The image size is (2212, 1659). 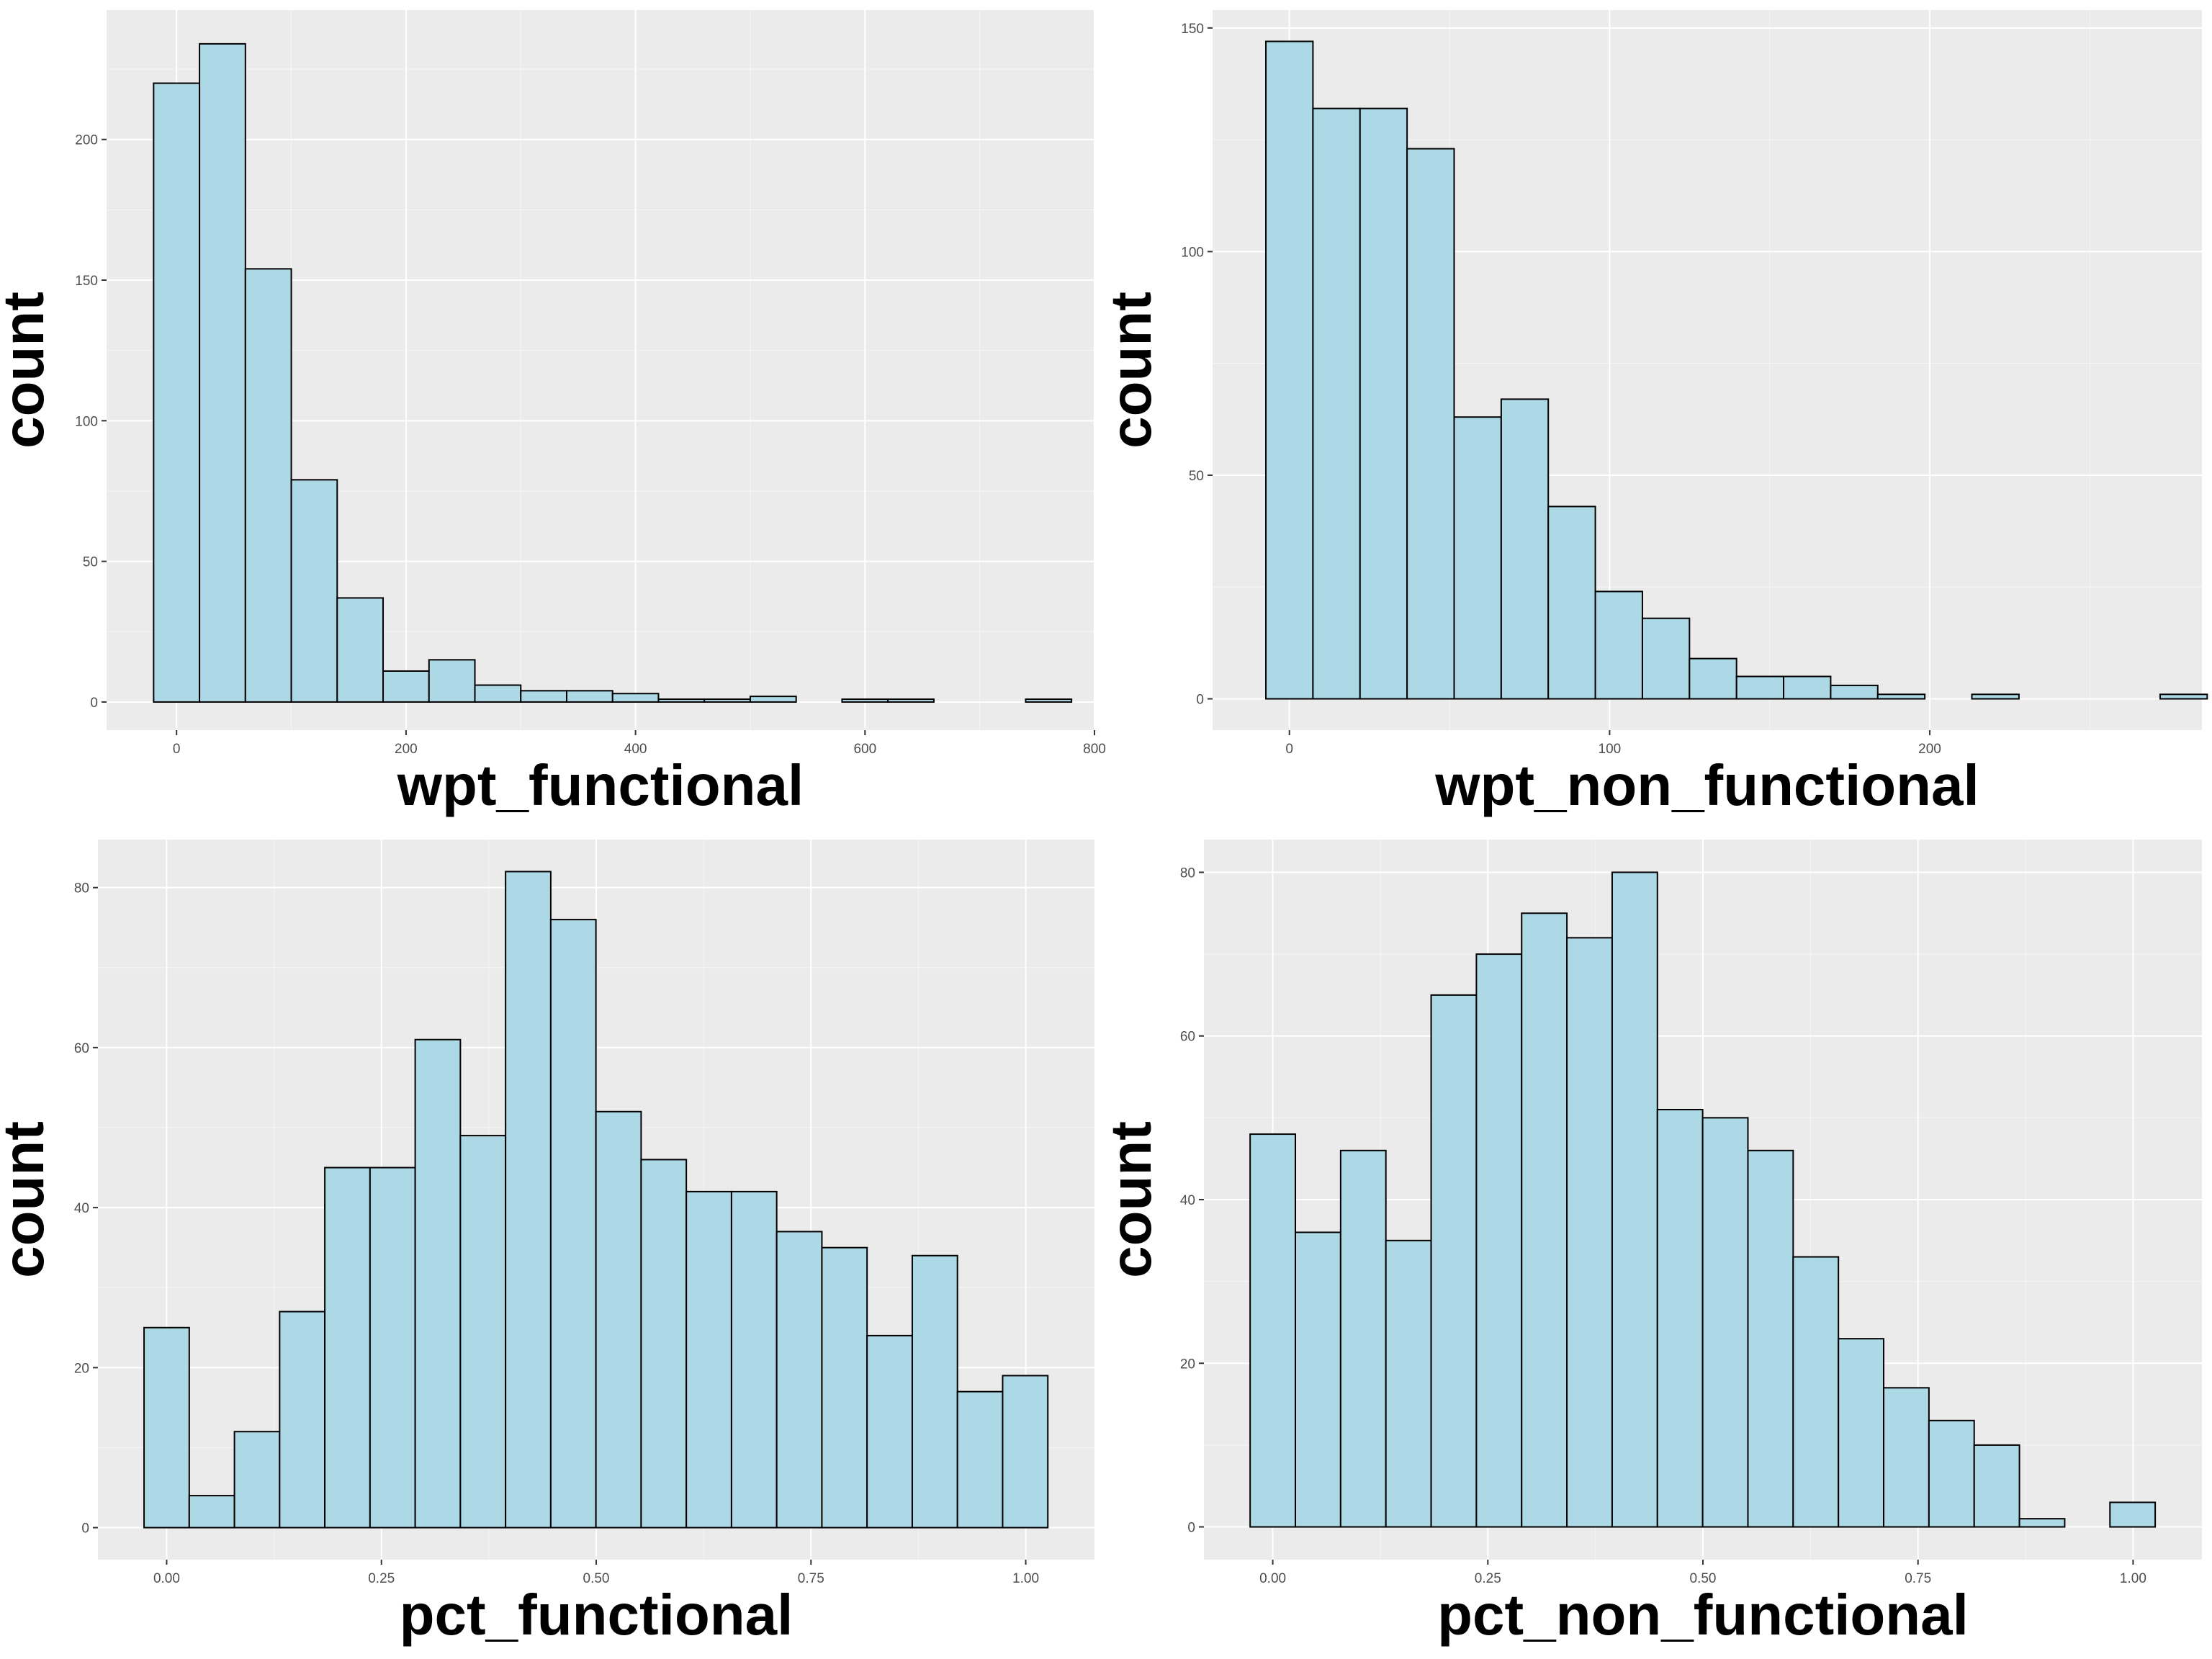 I want to click on y-tick-label: 80, so click(x=81, y=889).